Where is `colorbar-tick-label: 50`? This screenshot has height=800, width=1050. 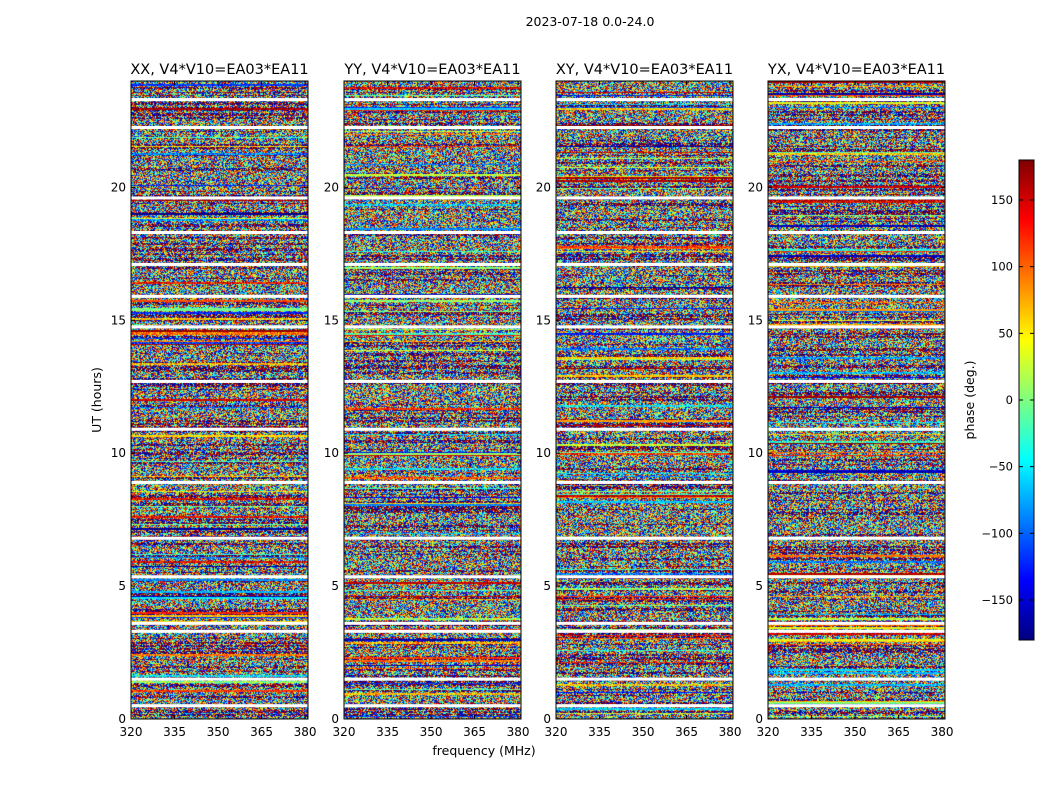 colorbar-tick-label: 50 is located at coordinates (1005, 333).